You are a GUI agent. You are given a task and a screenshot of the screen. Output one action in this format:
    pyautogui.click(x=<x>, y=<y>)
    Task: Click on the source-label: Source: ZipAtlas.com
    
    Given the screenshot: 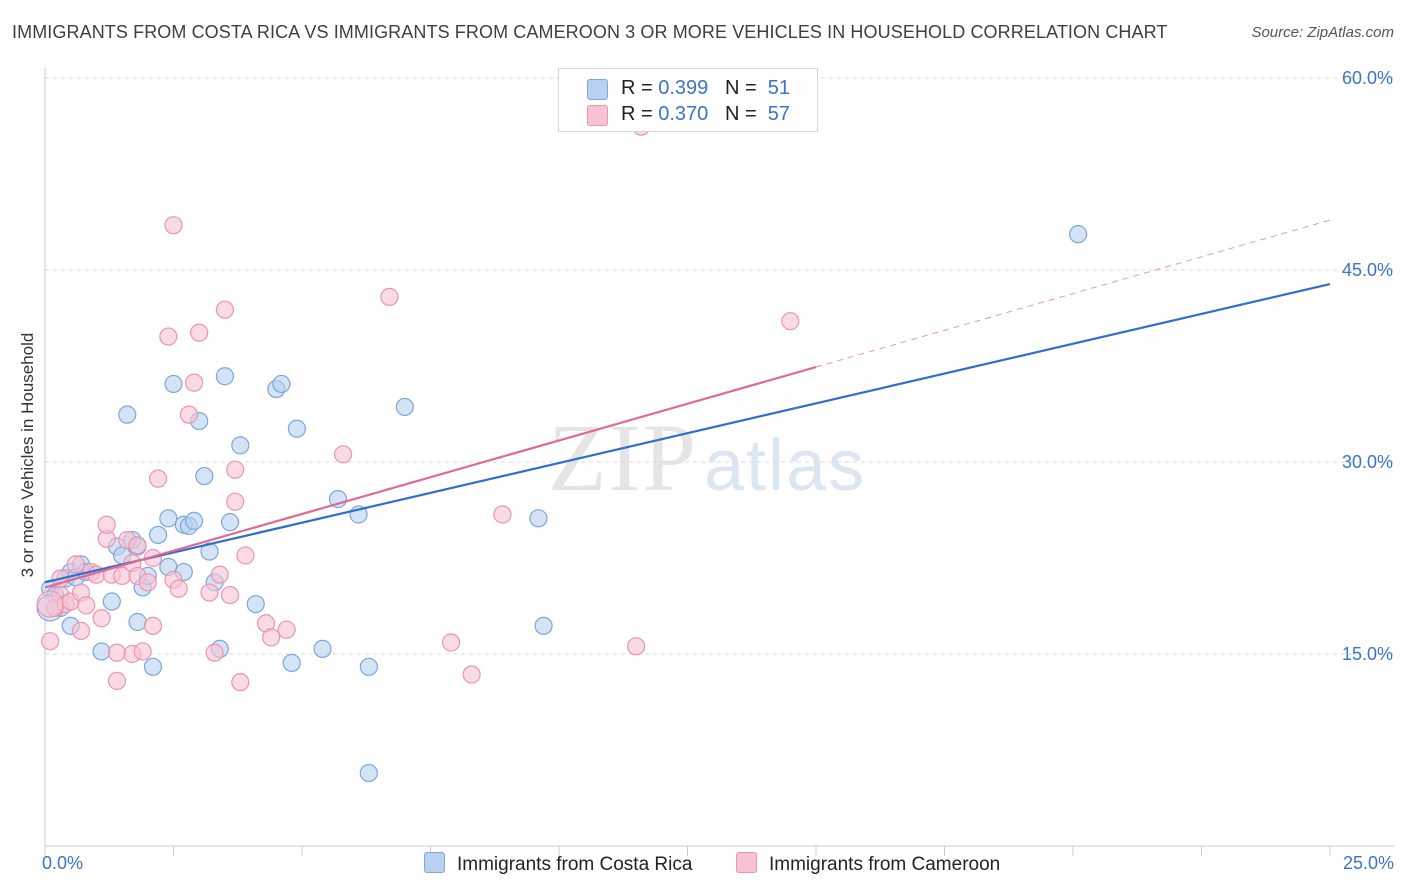 What is the action you would take?
    pyautogui.click(x=1322, y=32)
    